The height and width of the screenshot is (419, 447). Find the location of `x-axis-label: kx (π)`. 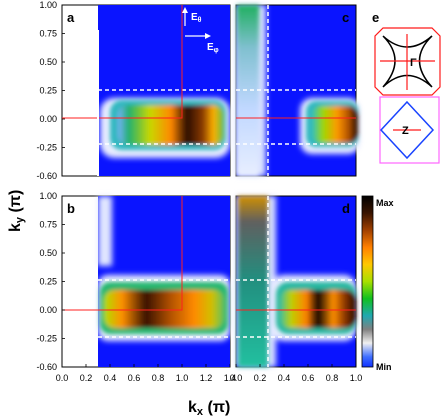

x-axis-label: kx (π) is located at coordinates (209, 408).